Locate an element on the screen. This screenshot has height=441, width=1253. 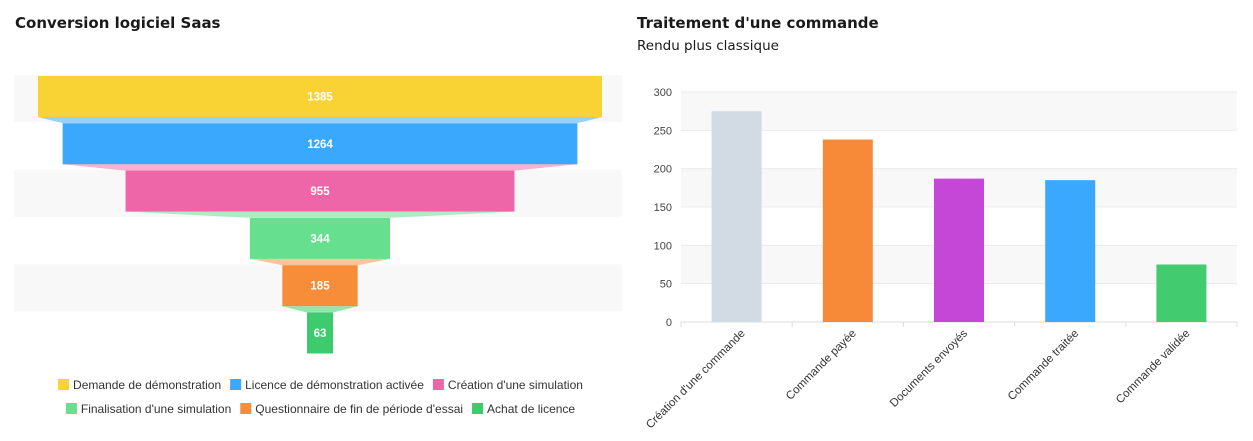
legend-label: Licence de démonstration activée is located at coordinates (334, 385).